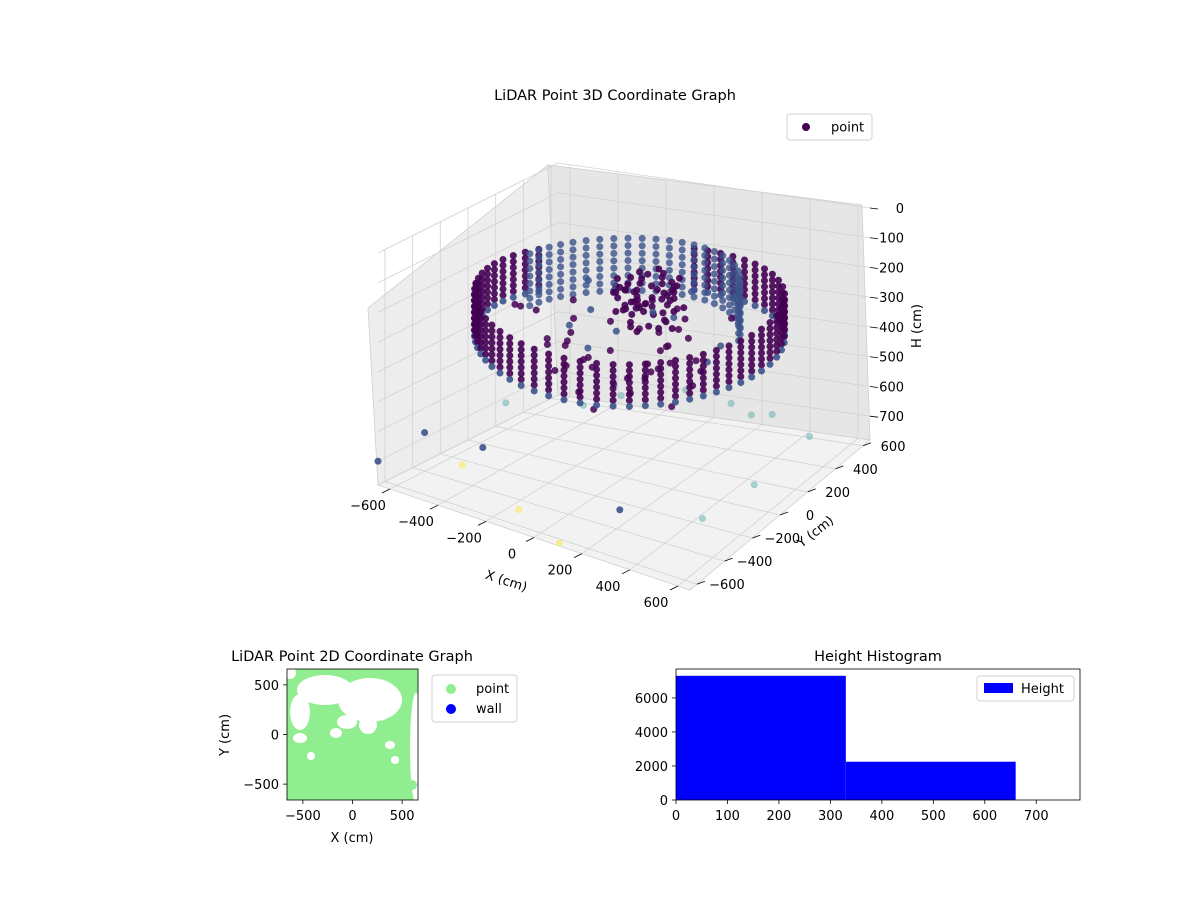  I want to click on legend-3d-marker, so click(806, 127).